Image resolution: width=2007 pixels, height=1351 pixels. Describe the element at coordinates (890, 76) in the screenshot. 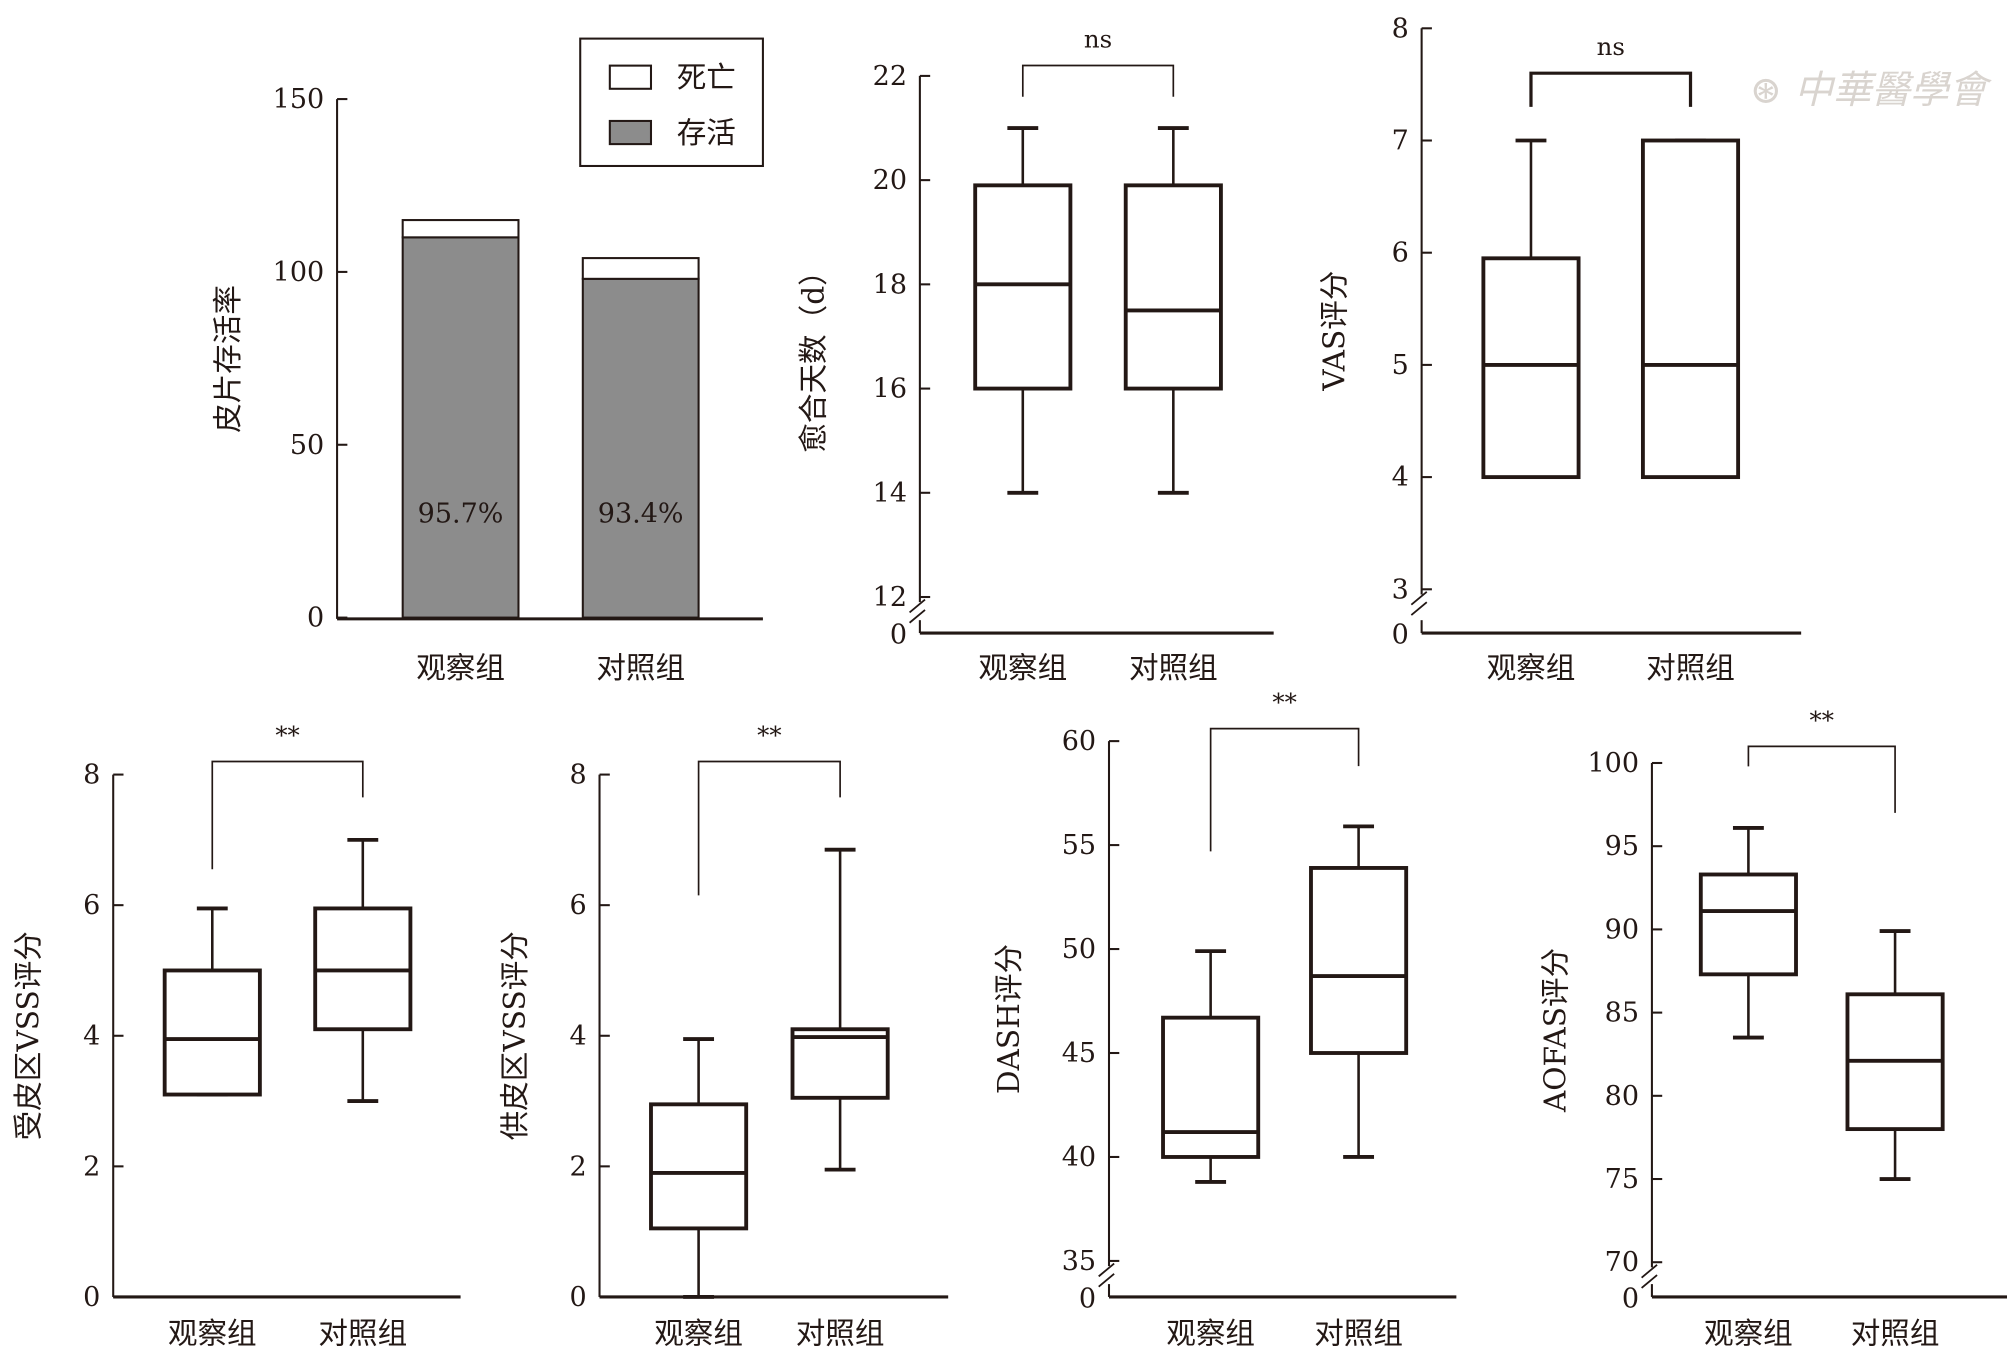

I see `y-tick-label: 22` at that location.